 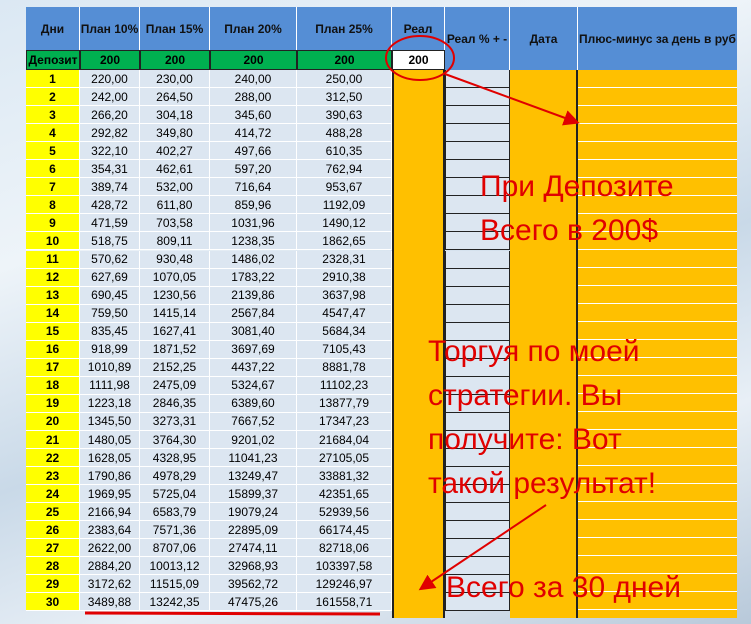 What do you see at coordinates (253, 115) in the screenshot?
I see `plan20-value: 345,60` at bounding box center [253, 115].